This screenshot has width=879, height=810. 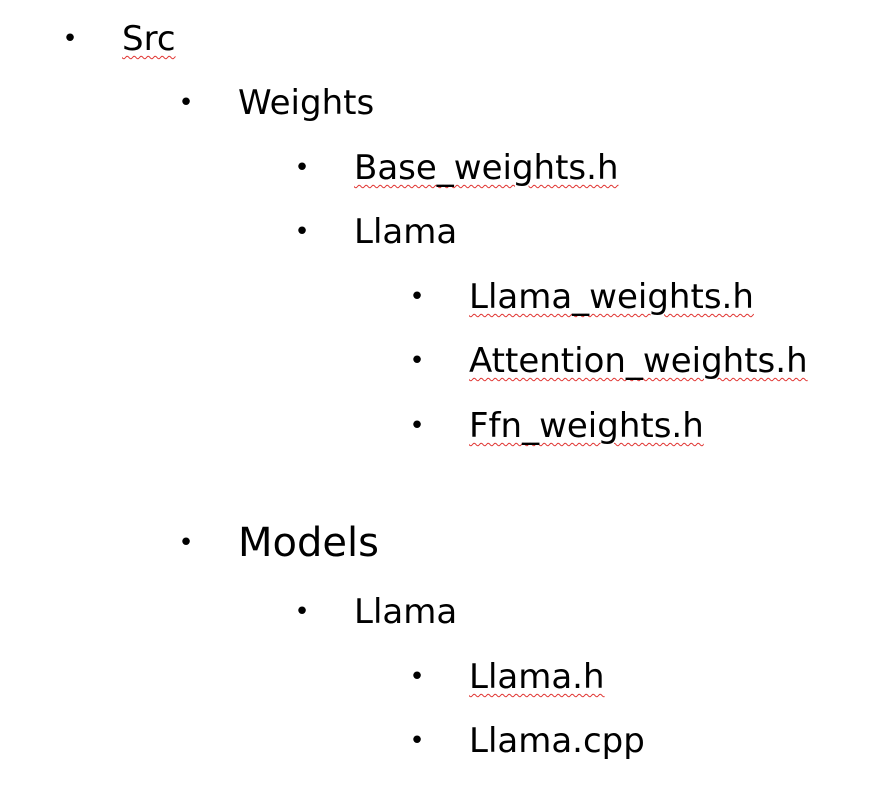 I want to click on list-item-label: Base_weights.h, so click(x=486, y=168).